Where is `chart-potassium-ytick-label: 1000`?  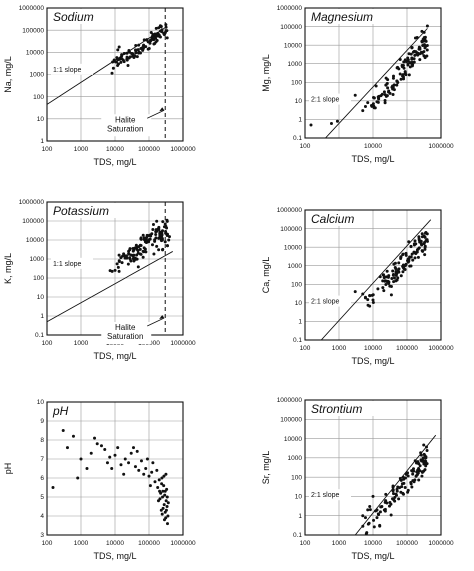 chart-potassium-ytick-label: 1000 is located at coordinates (37, 259).